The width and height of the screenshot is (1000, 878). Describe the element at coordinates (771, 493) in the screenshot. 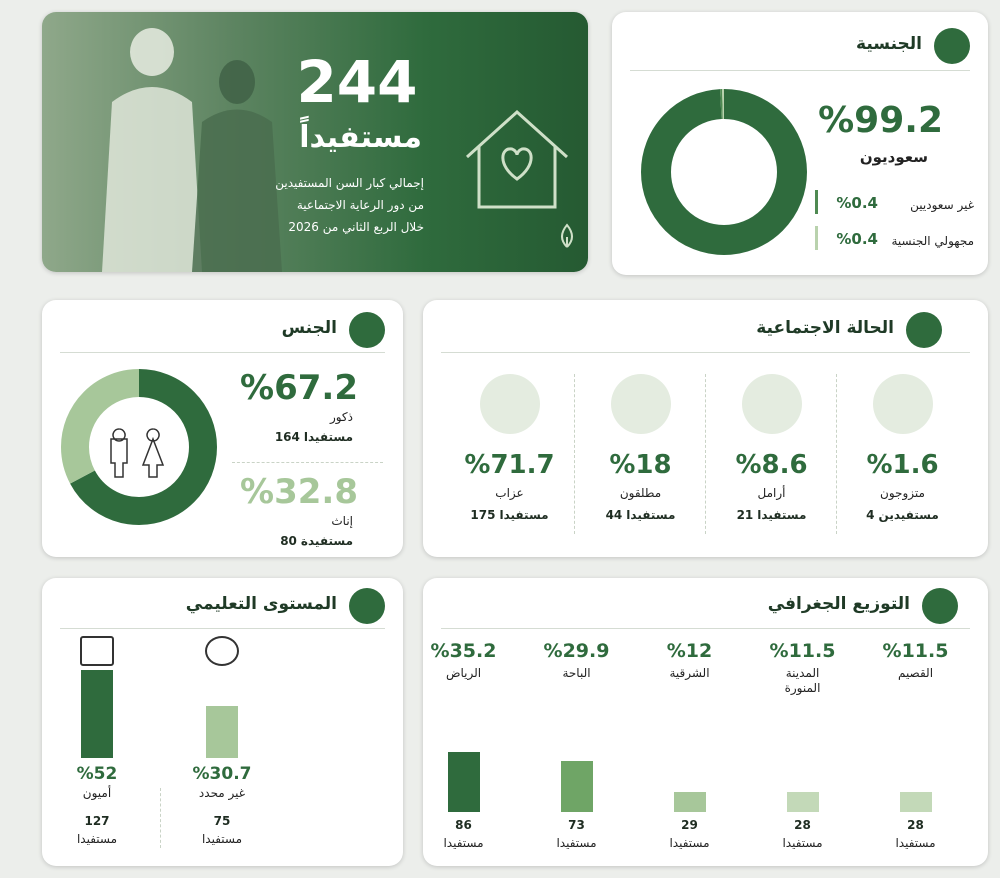

I see `label: أرامل` at that location.